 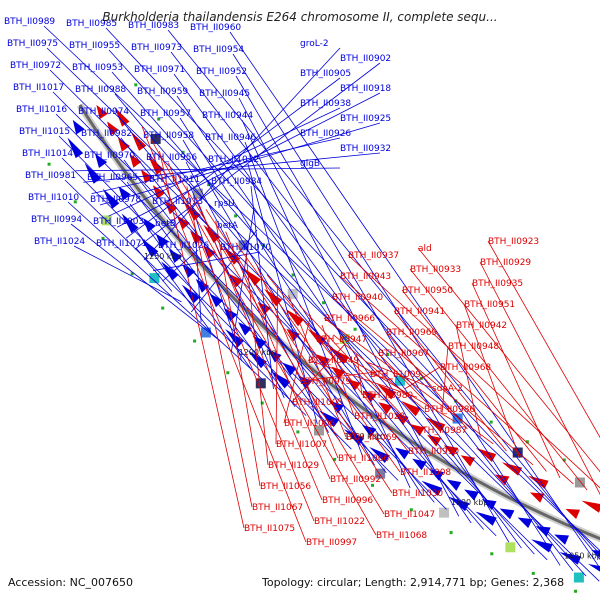 I want to click on gene-label-forward: BTH_II0973, so click(x=156, y=48).